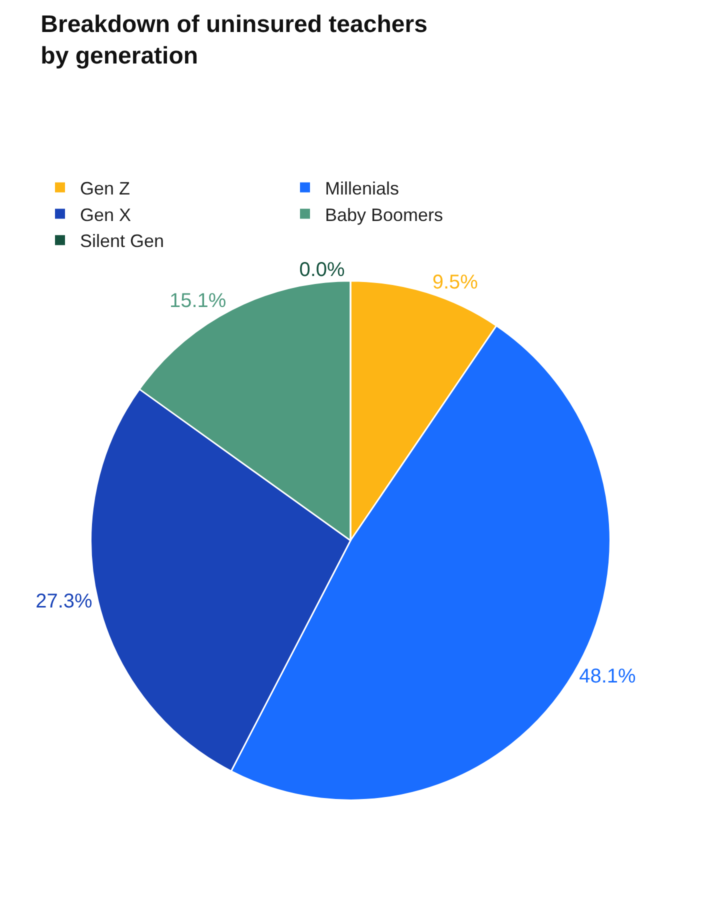 This screenshot has height=921, width=701. I want to click on legend-label: Silent Gen, so click(122, 241).